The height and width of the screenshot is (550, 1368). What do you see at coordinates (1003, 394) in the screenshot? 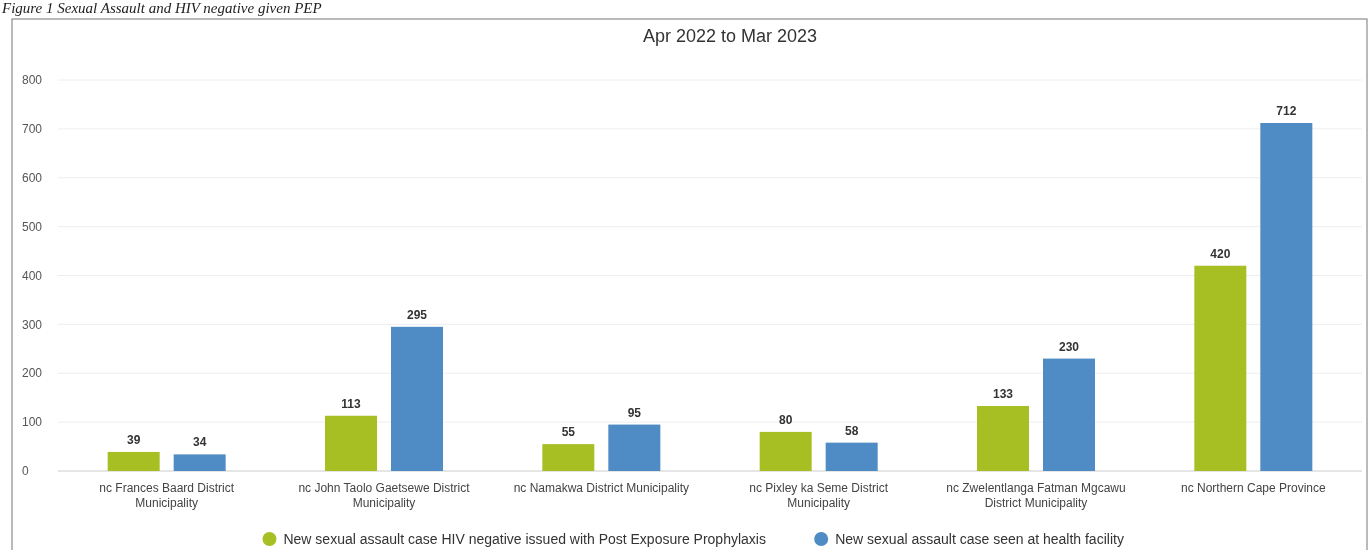
I see `data-label: 133` at bounding box center [1003, 394].